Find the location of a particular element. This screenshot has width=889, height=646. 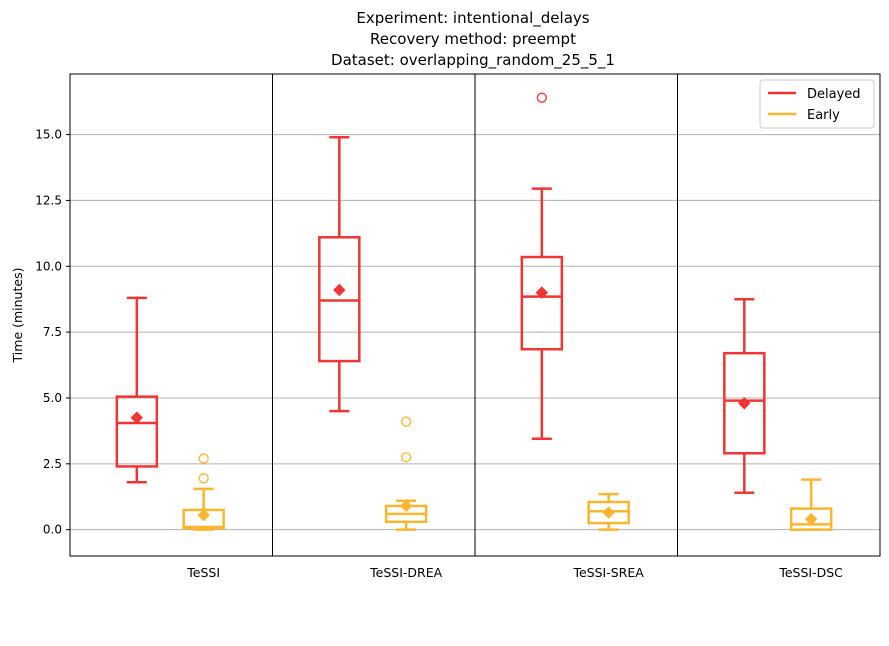

y-tick-label: 5.0 is located at coordinates (52, 398).